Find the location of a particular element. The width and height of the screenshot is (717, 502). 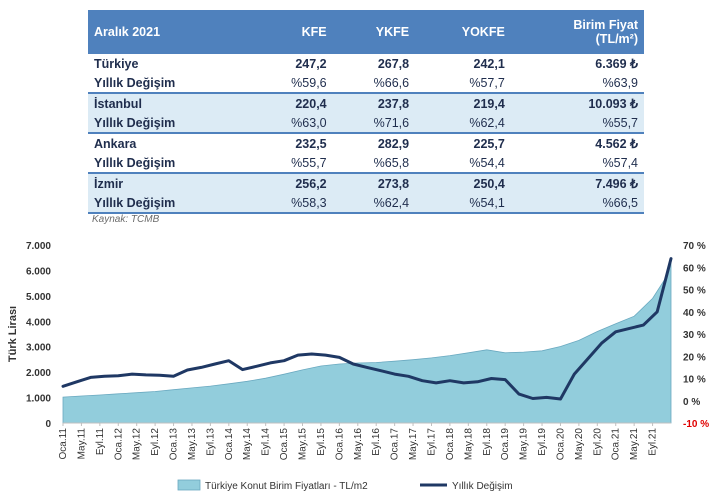

header-kfe: KFE is located at coordinates (291, 32).